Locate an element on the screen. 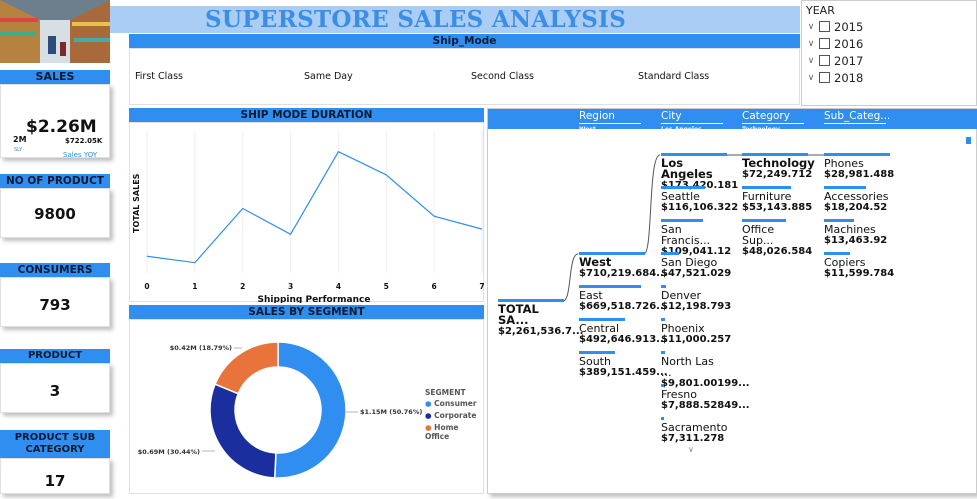 This screenshot has height=499, width=977. sales-secondary-label: Sales YOY is located at coordinates (80, 155).